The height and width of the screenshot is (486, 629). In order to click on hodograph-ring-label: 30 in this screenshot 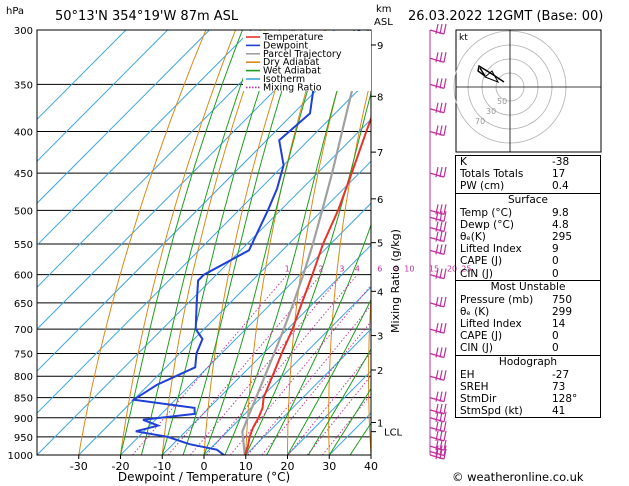, I will do `click(491, 111)`.